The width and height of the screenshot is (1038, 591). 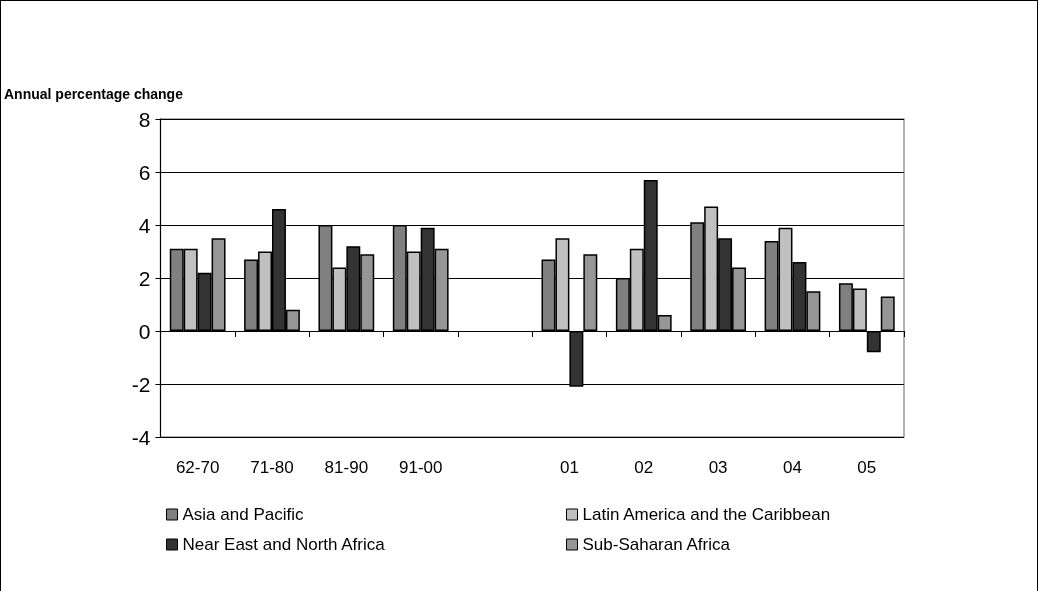 What do you see at coordinates (272, 467) in the screenshot?
I see `x-tick-label: 71-80` at bounding box center [272, 467].